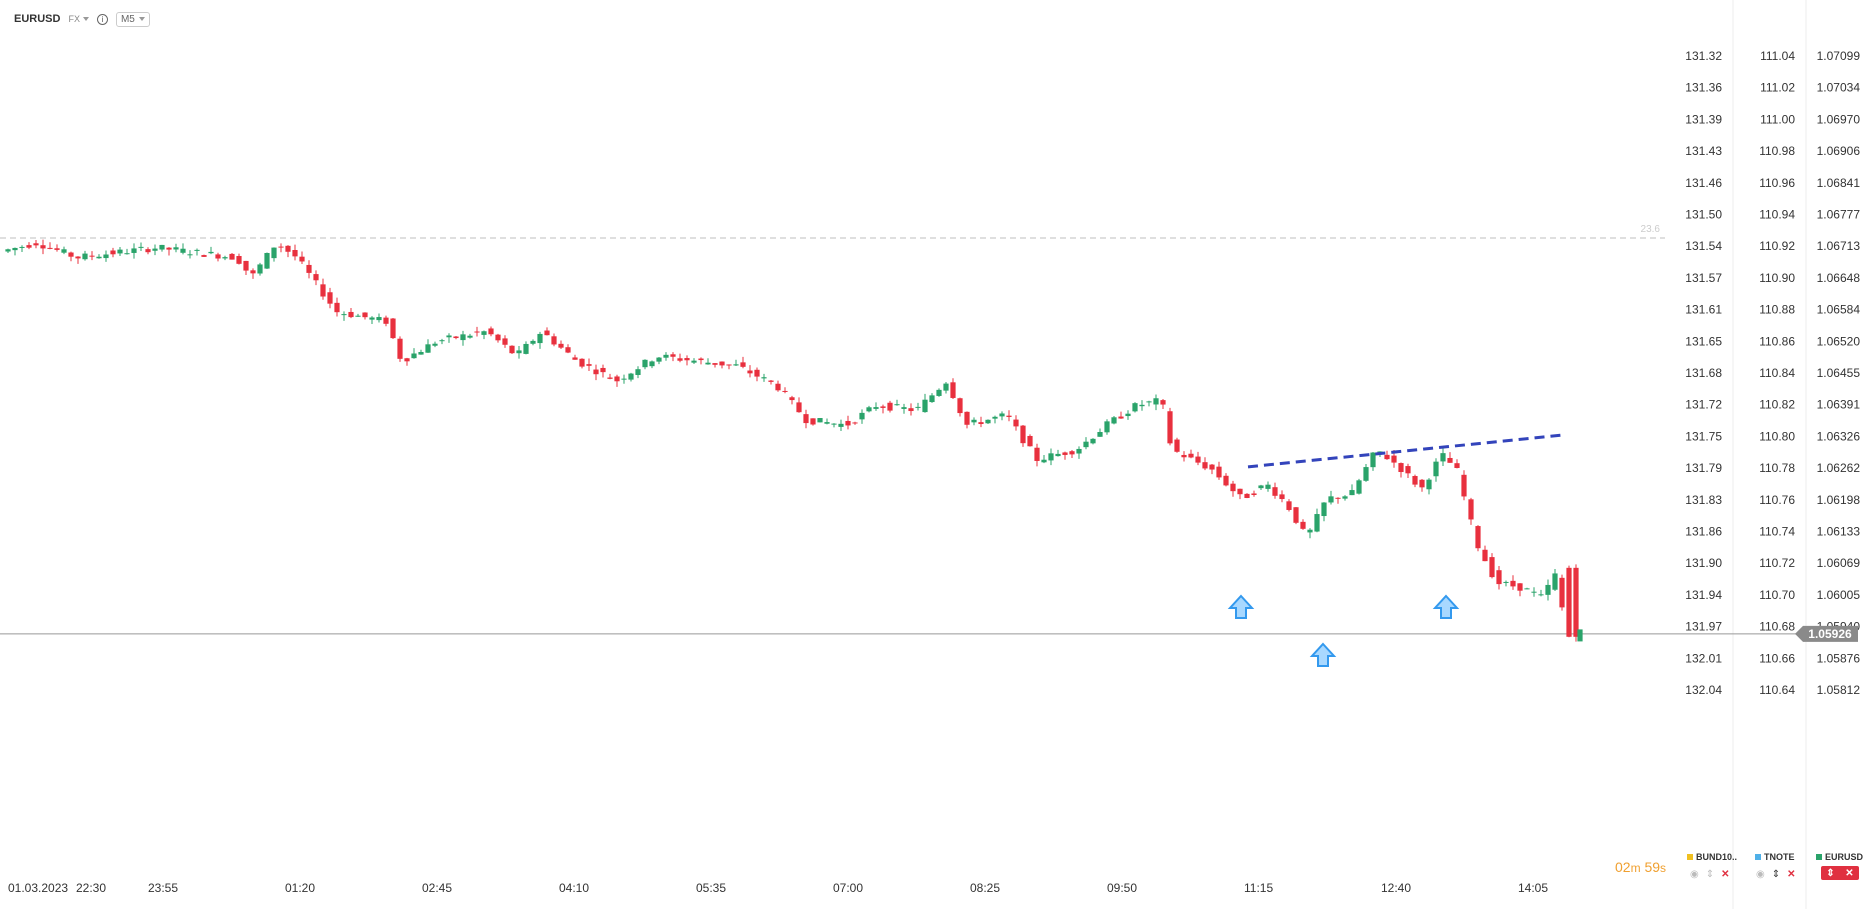 This screenshot has width=1866, height=909. What do you see at coordinates (848, 888) in the screenshot?
I see `x-tick-label: 07:00` at bounding box center [848, 888].